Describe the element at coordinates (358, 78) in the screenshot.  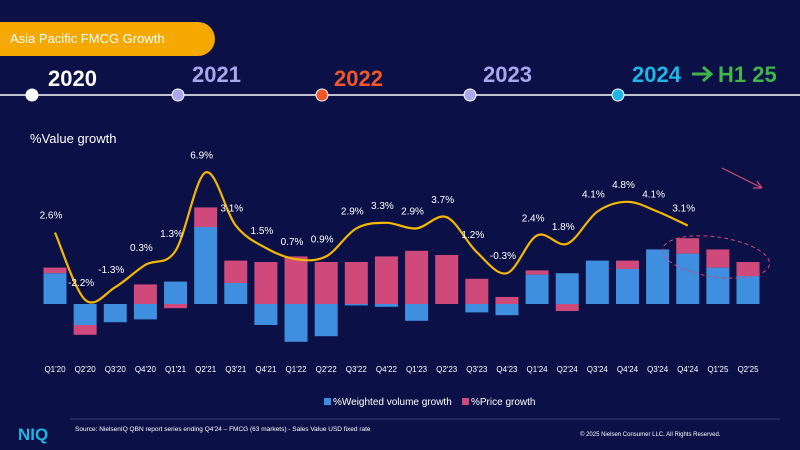
I see `timeline-year: 2022` at that location.